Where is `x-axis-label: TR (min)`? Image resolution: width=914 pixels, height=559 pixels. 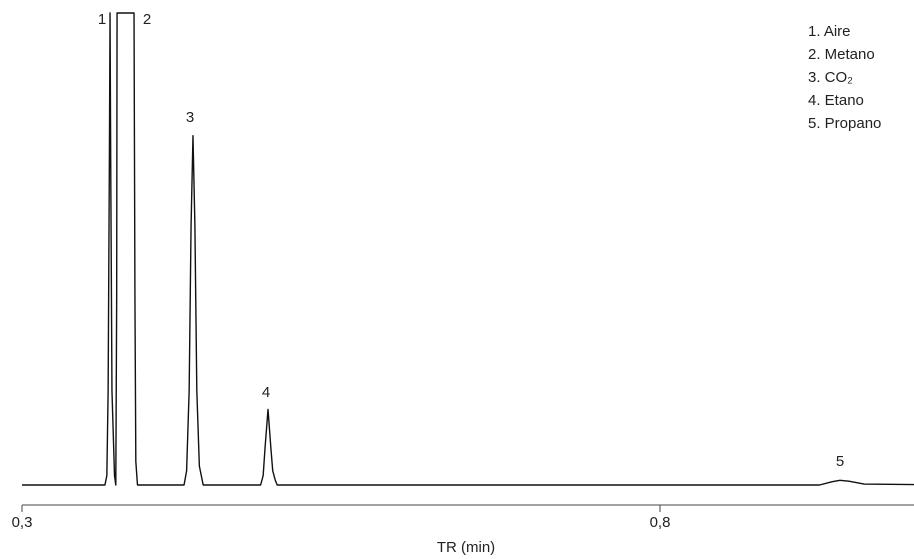 x-axis-label: TR (min) is located at coordinates (466, 547).